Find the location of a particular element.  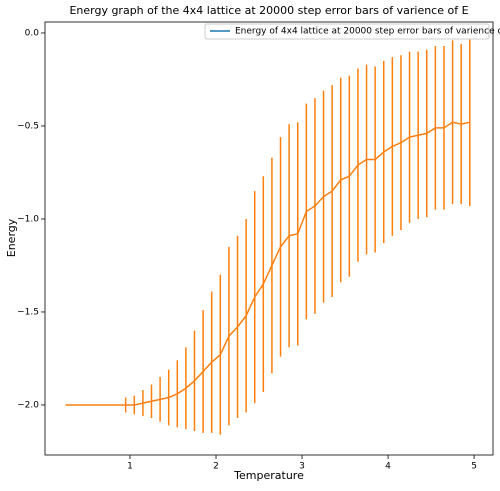

y-tick-label: −1.5 is located at coordinates (28, 312).